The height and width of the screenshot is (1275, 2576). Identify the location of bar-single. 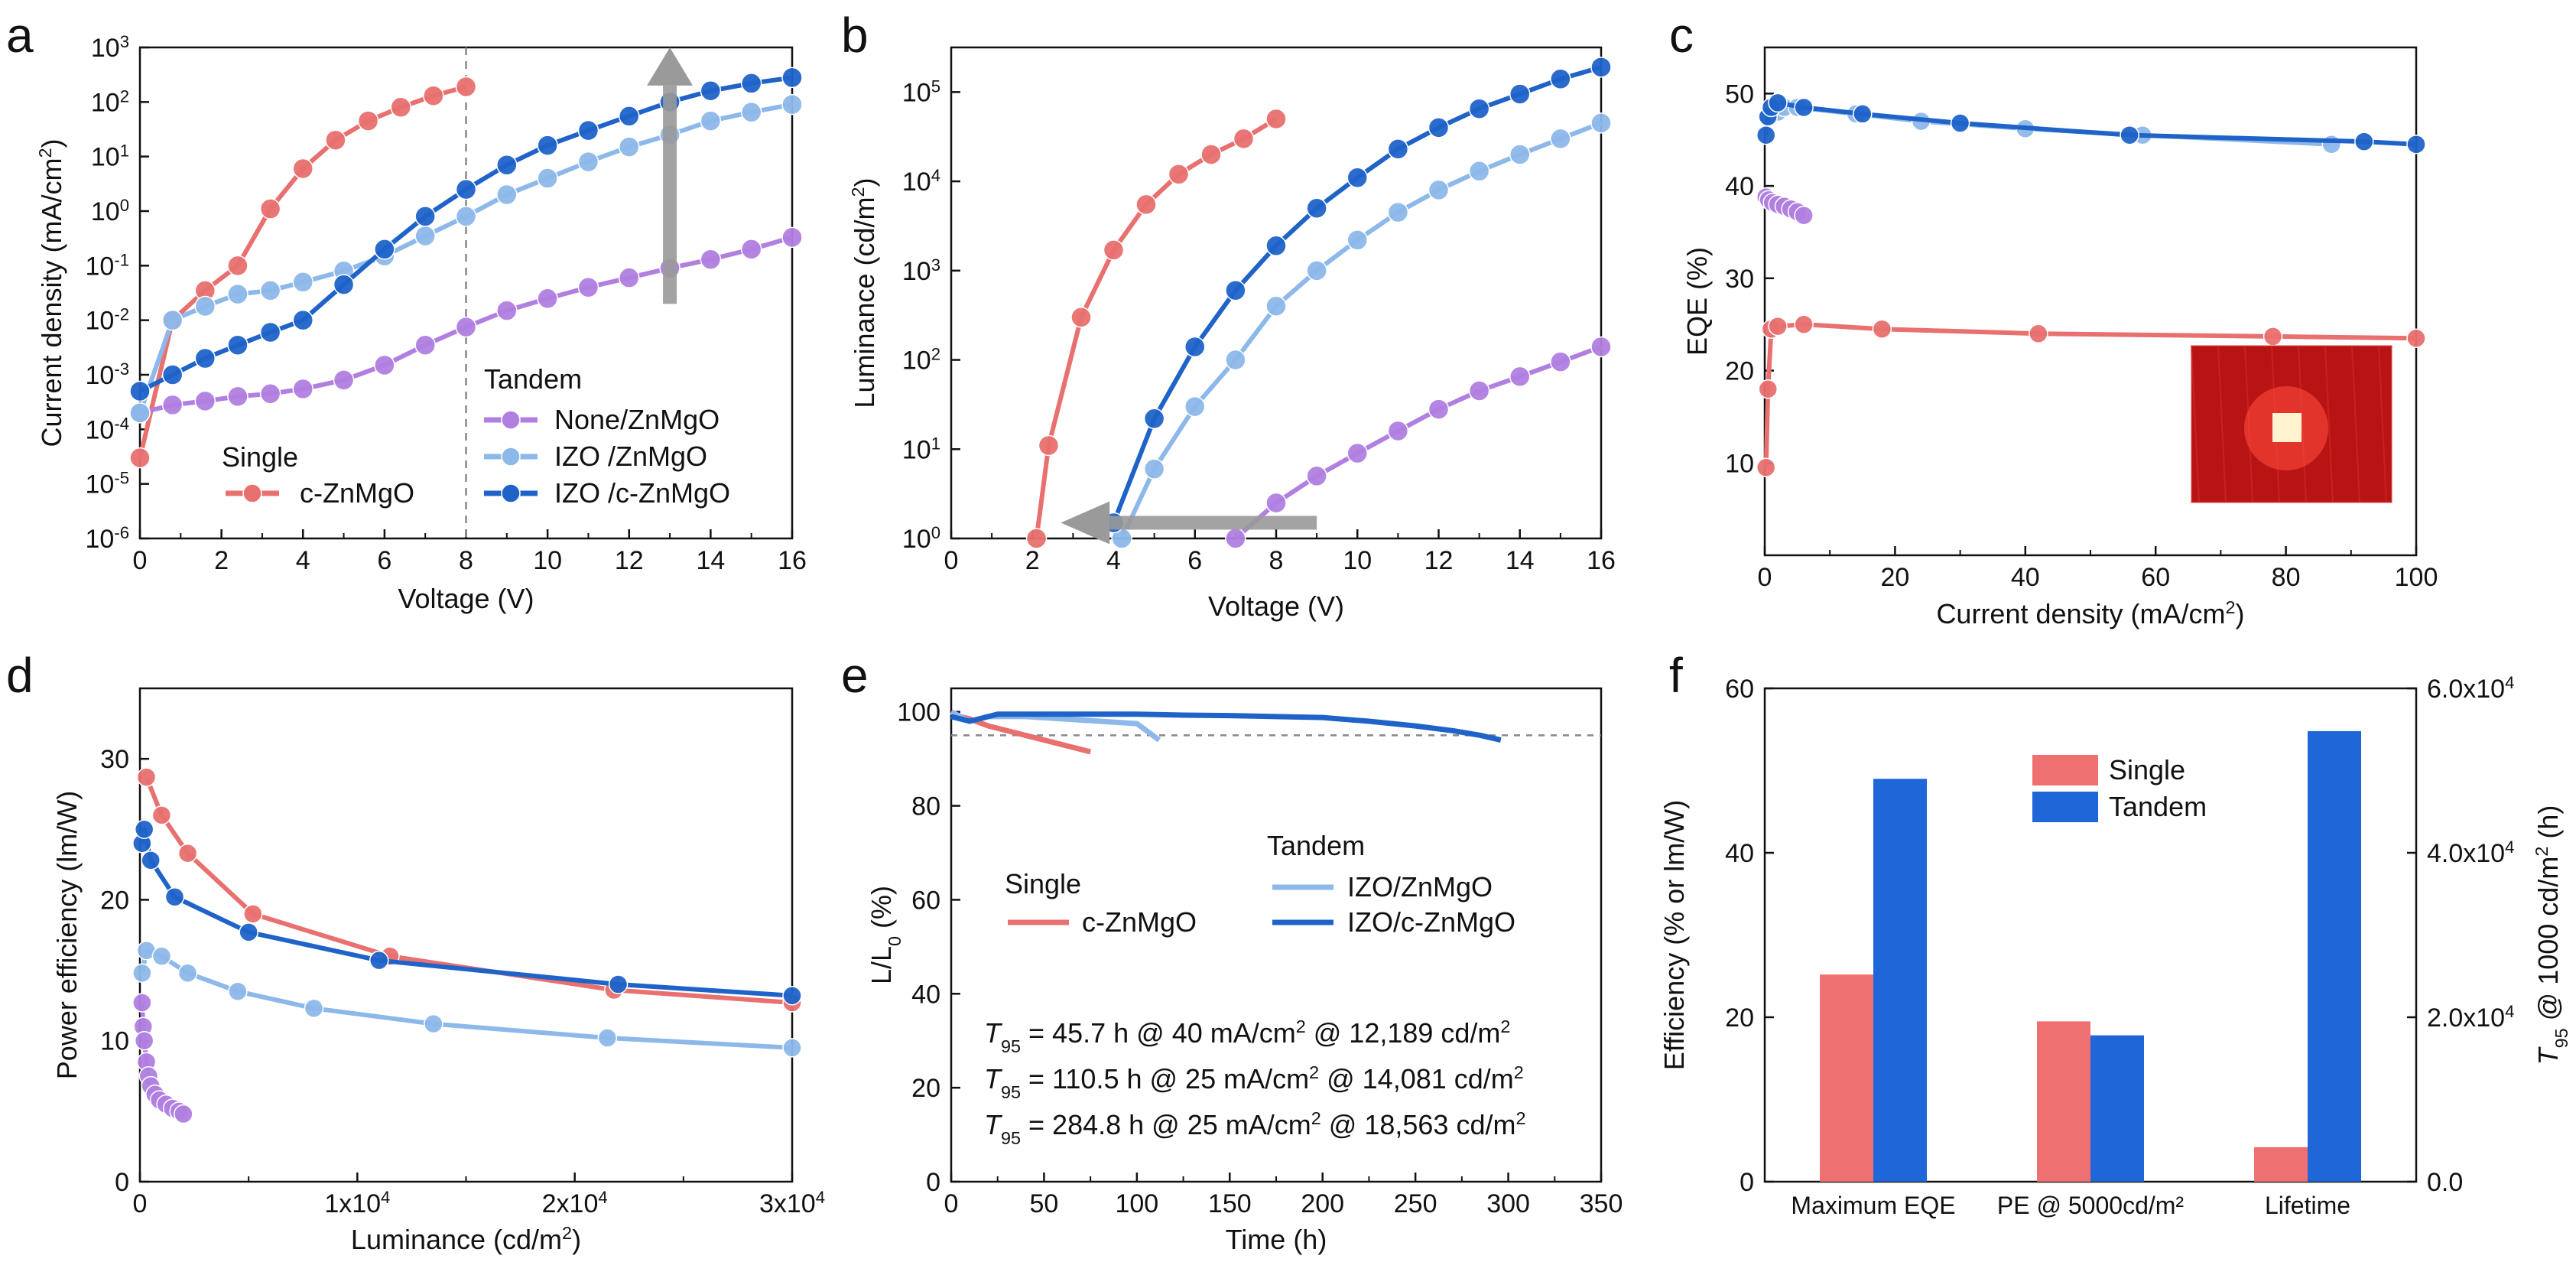
(2064, 1101).